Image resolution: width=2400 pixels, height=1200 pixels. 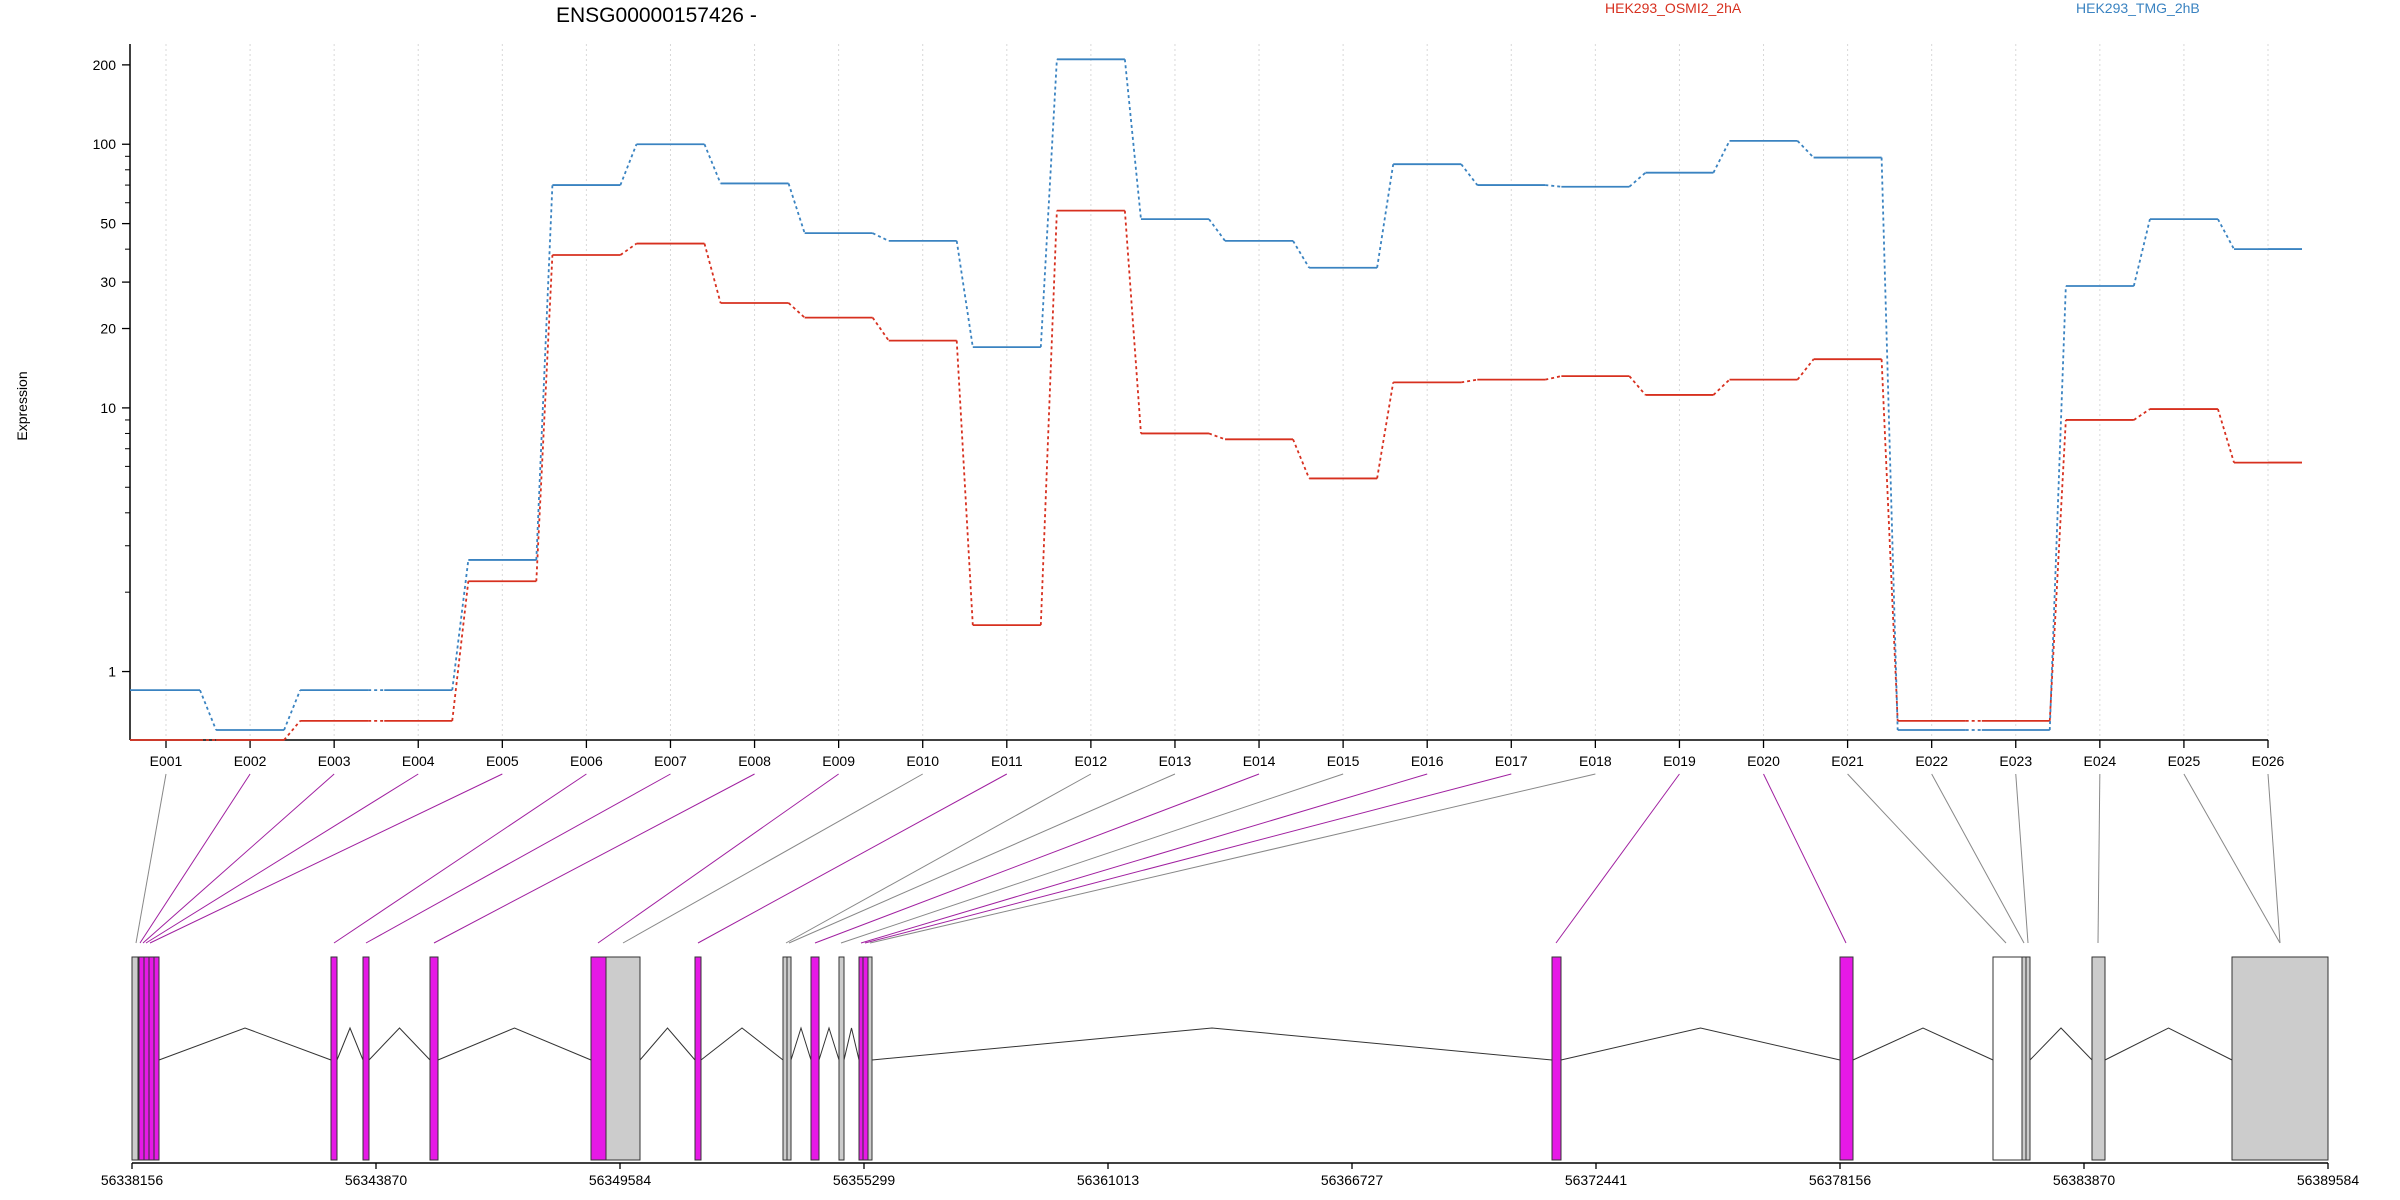 I want to click on legend-entry-osmi2: HEK293_OSMI2_2hA, so click(x=1673, y=8).